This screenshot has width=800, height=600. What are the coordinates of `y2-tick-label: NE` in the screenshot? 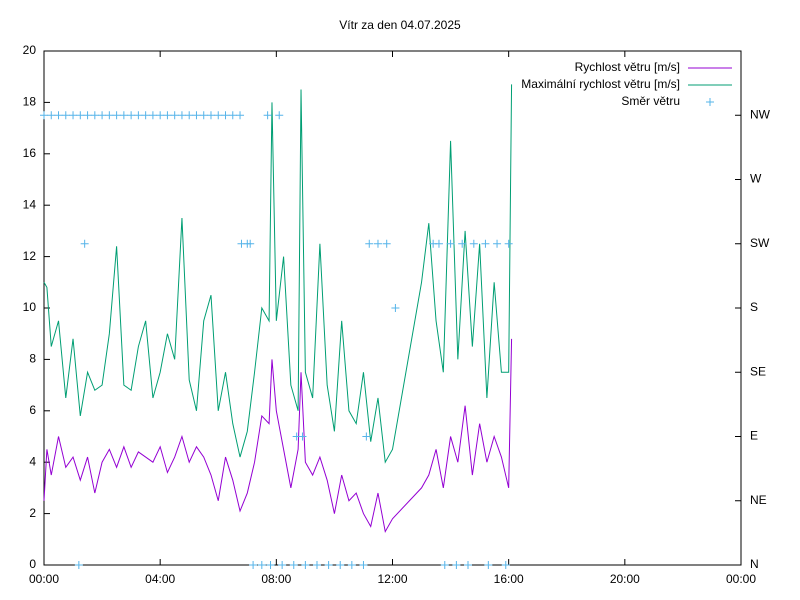 It's located at (758, 500).